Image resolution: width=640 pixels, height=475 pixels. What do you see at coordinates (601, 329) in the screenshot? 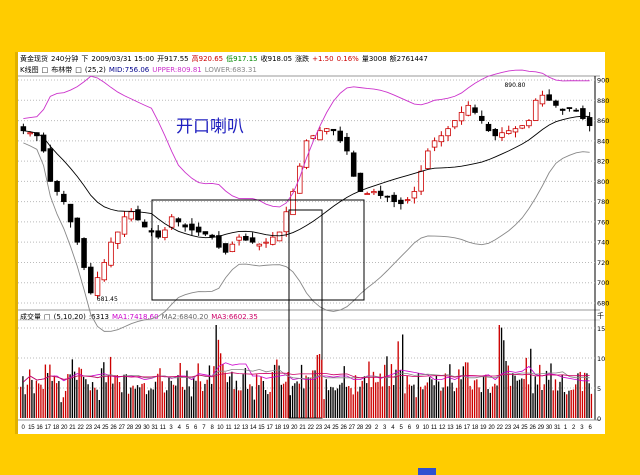
I see `y-tick-label: 15` at bounding box center [601, 329].